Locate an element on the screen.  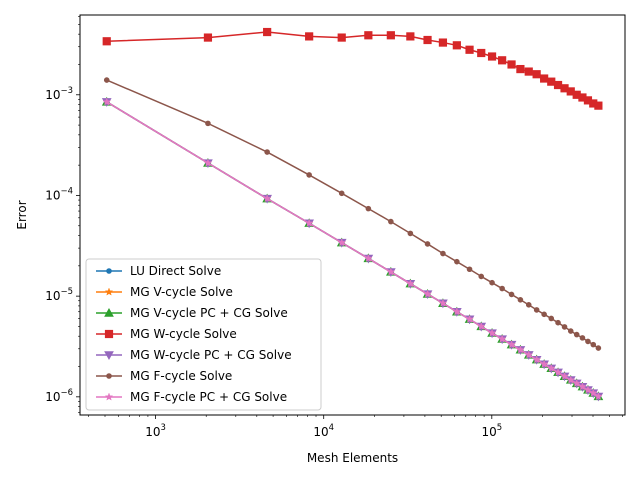
y-tick-label: 10⁻³ is located at coordinates (59, 94).